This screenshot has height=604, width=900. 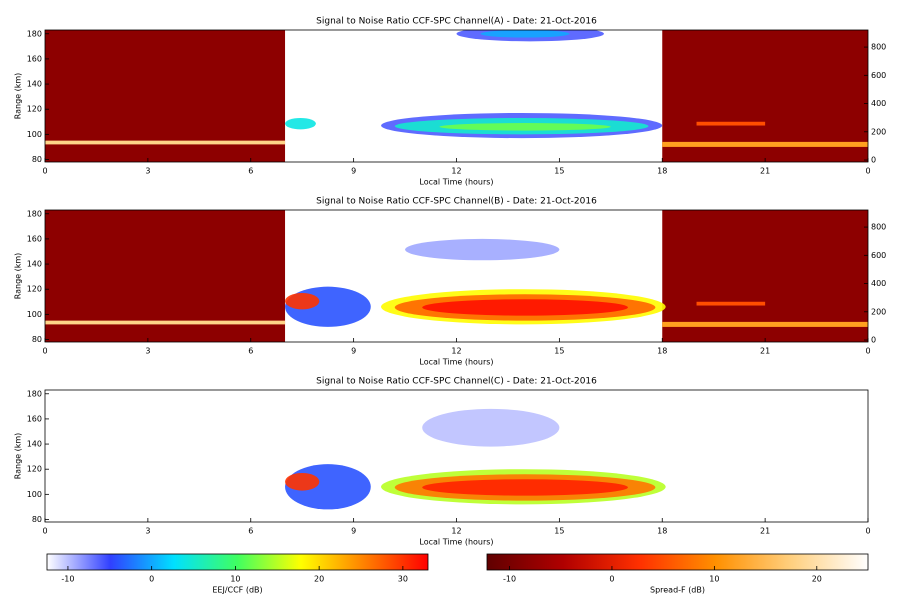 I want to click on colorbar-tick-label: 30, so click(x=403, y=579).